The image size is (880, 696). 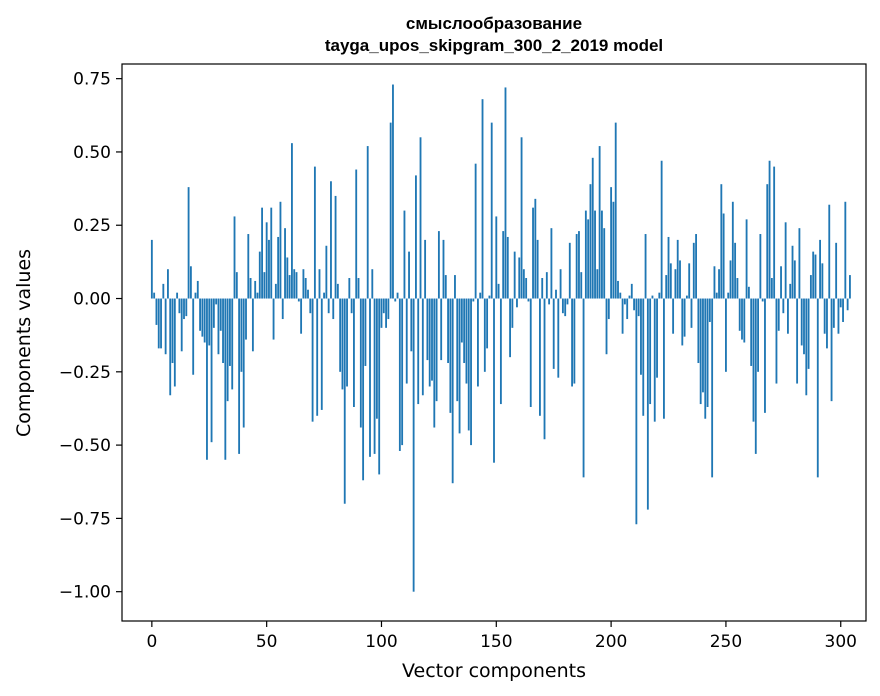 What do you see at coordinates (496, 642) in the screenshot?
I see `x-tick-label: 150` at bounding box center [496, 642].